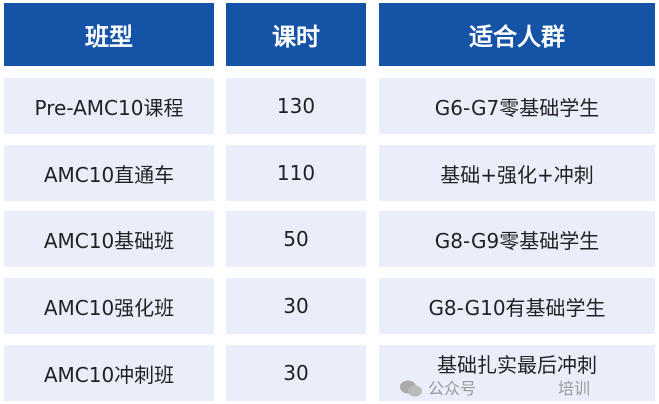 Image resolution: width=659 pixels, height=404 pixels. I want to click on header-hours: 课时, so click(296, 34).